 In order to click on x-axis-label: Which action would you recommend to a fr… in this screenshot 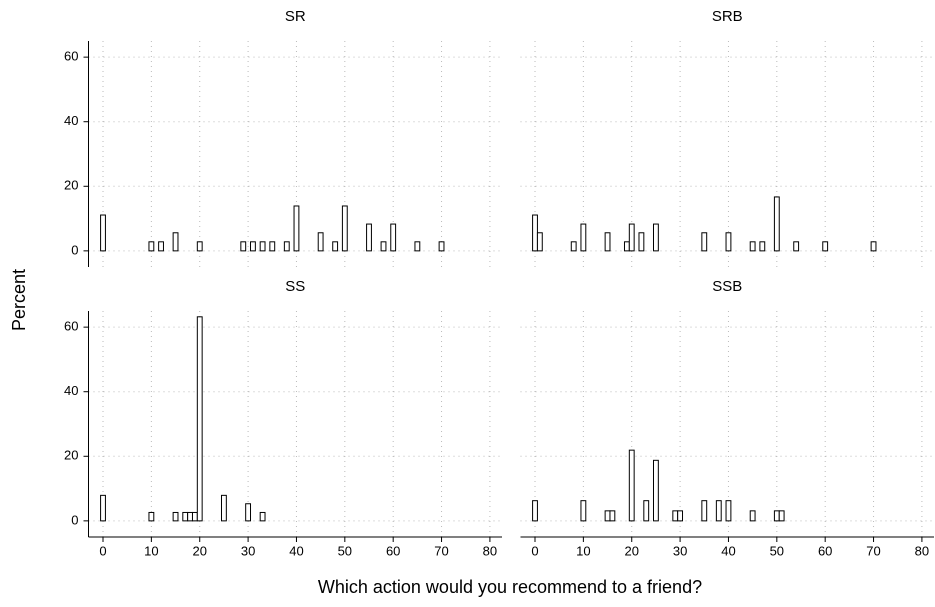, I will do `click(510, 587)`.